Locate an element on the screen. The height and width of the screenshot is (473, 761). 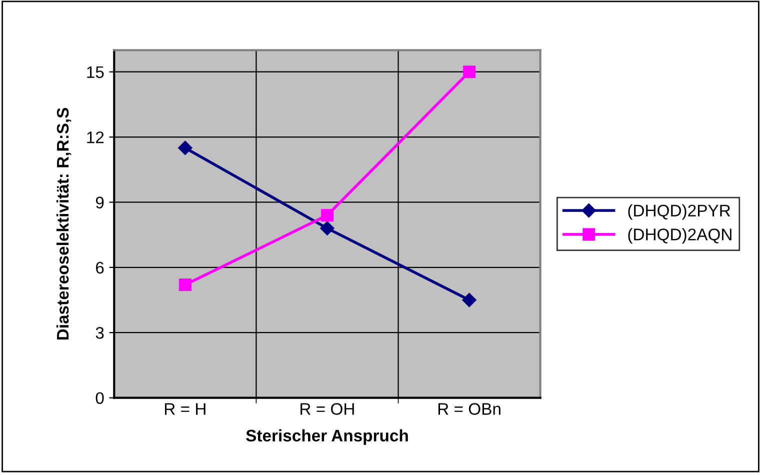
y-tick-label: 12 is located at coordinates (95, 137).